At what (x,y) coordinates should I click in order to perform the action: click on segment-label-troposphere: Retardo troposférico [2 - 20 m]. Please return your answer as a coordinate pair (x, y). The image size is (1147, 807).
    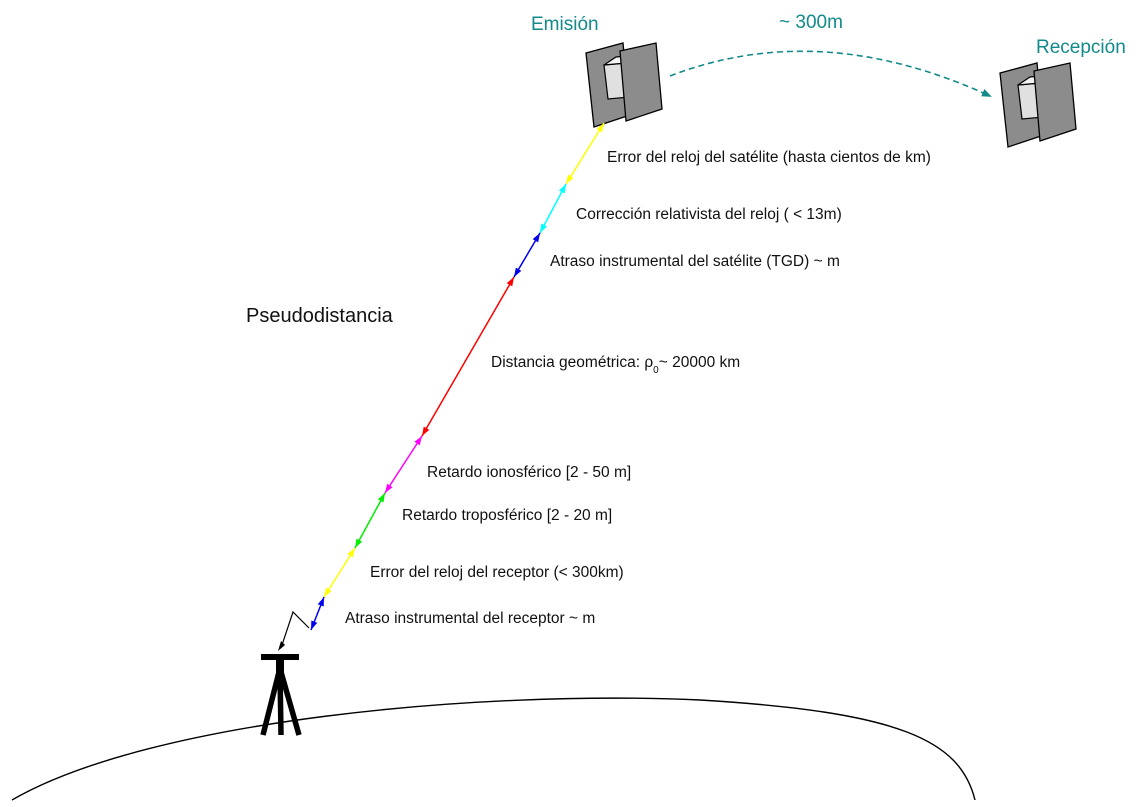
    Looking at the image, I should click on (507, 515).